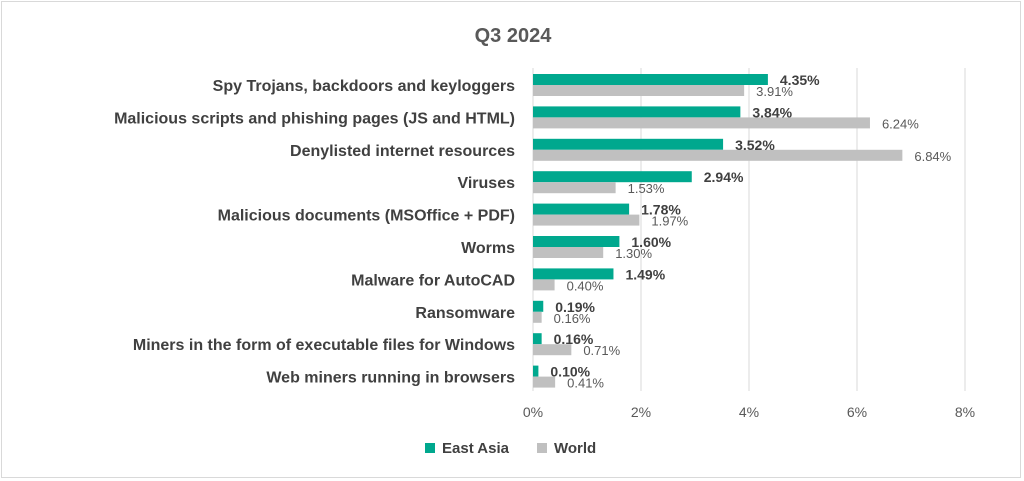 The height and width of the screenshot is (481, 1024). I want to click on x-tick-label: 8%, so click(965, 412).